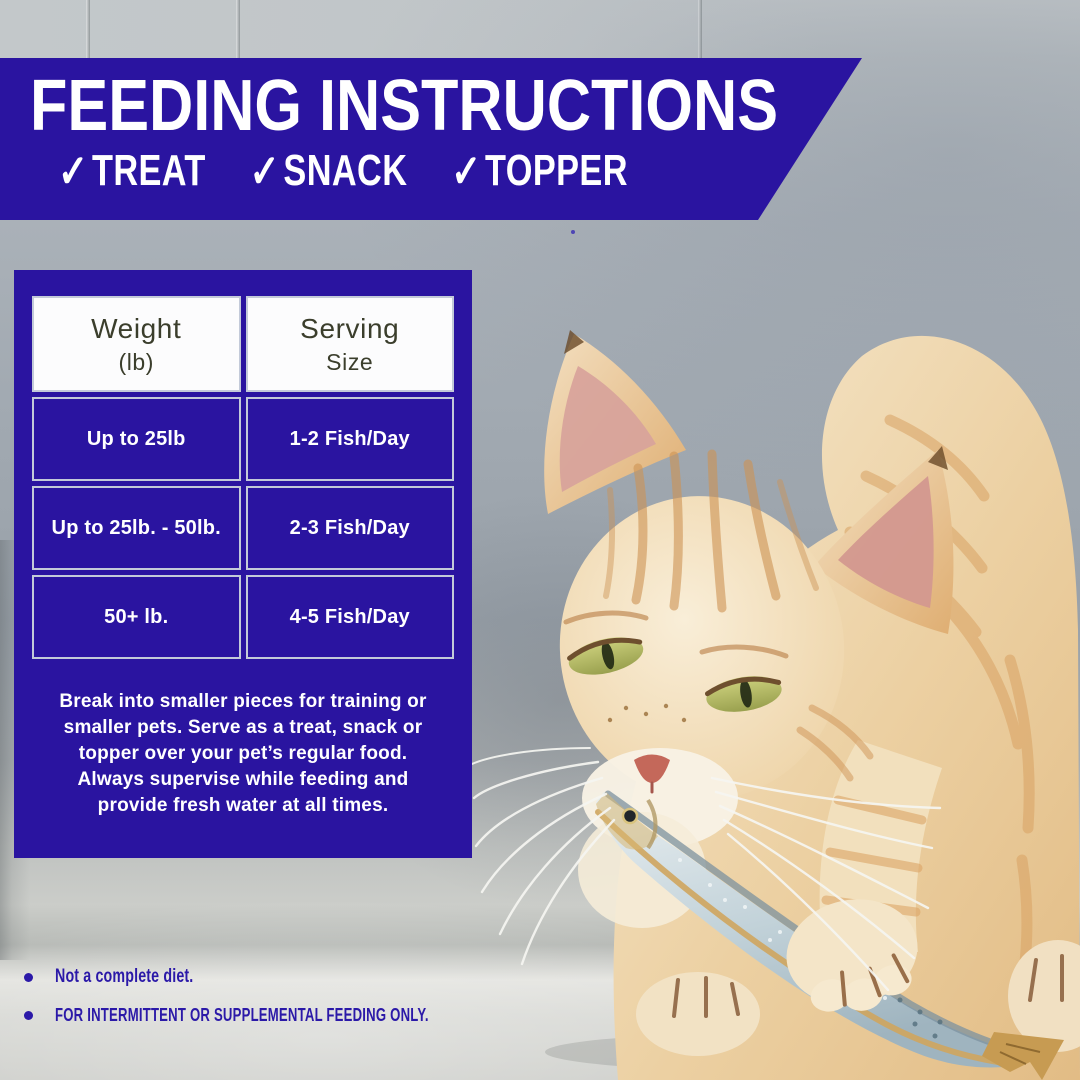 The width and height of the screenshot is (1080, 1080). Describe the element at coordinates (404, 106) in the screenshot. I see `banner-title: FEEDING INSTRUCTIONS` at that location.